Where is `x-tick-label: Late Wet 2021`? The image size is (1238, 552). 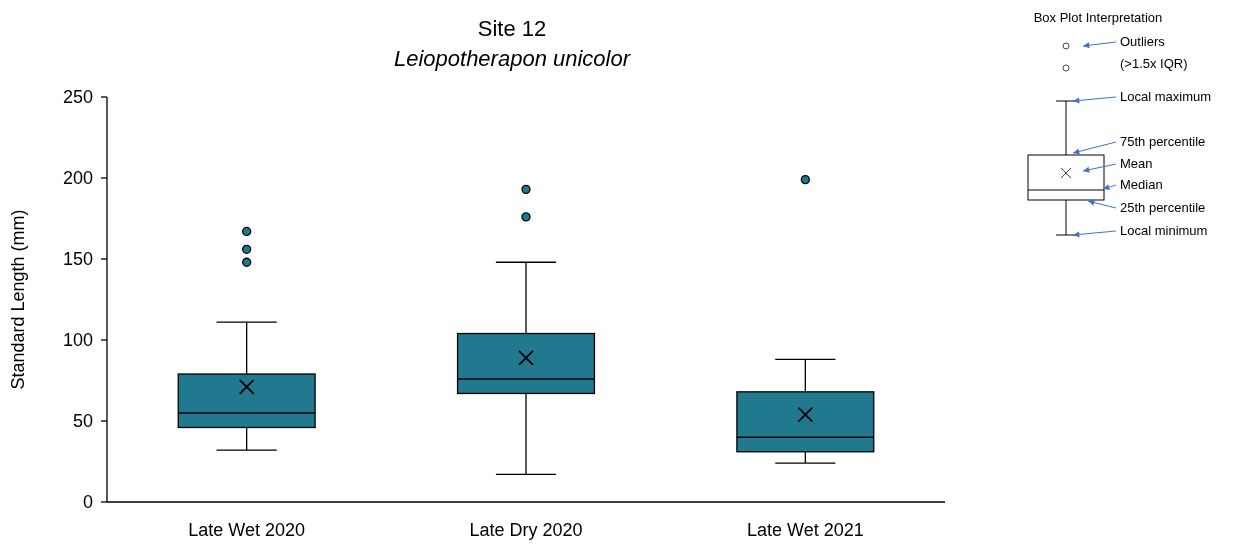
x-tick-label: Late Wet 2021 is located at coordinates (805, 530).